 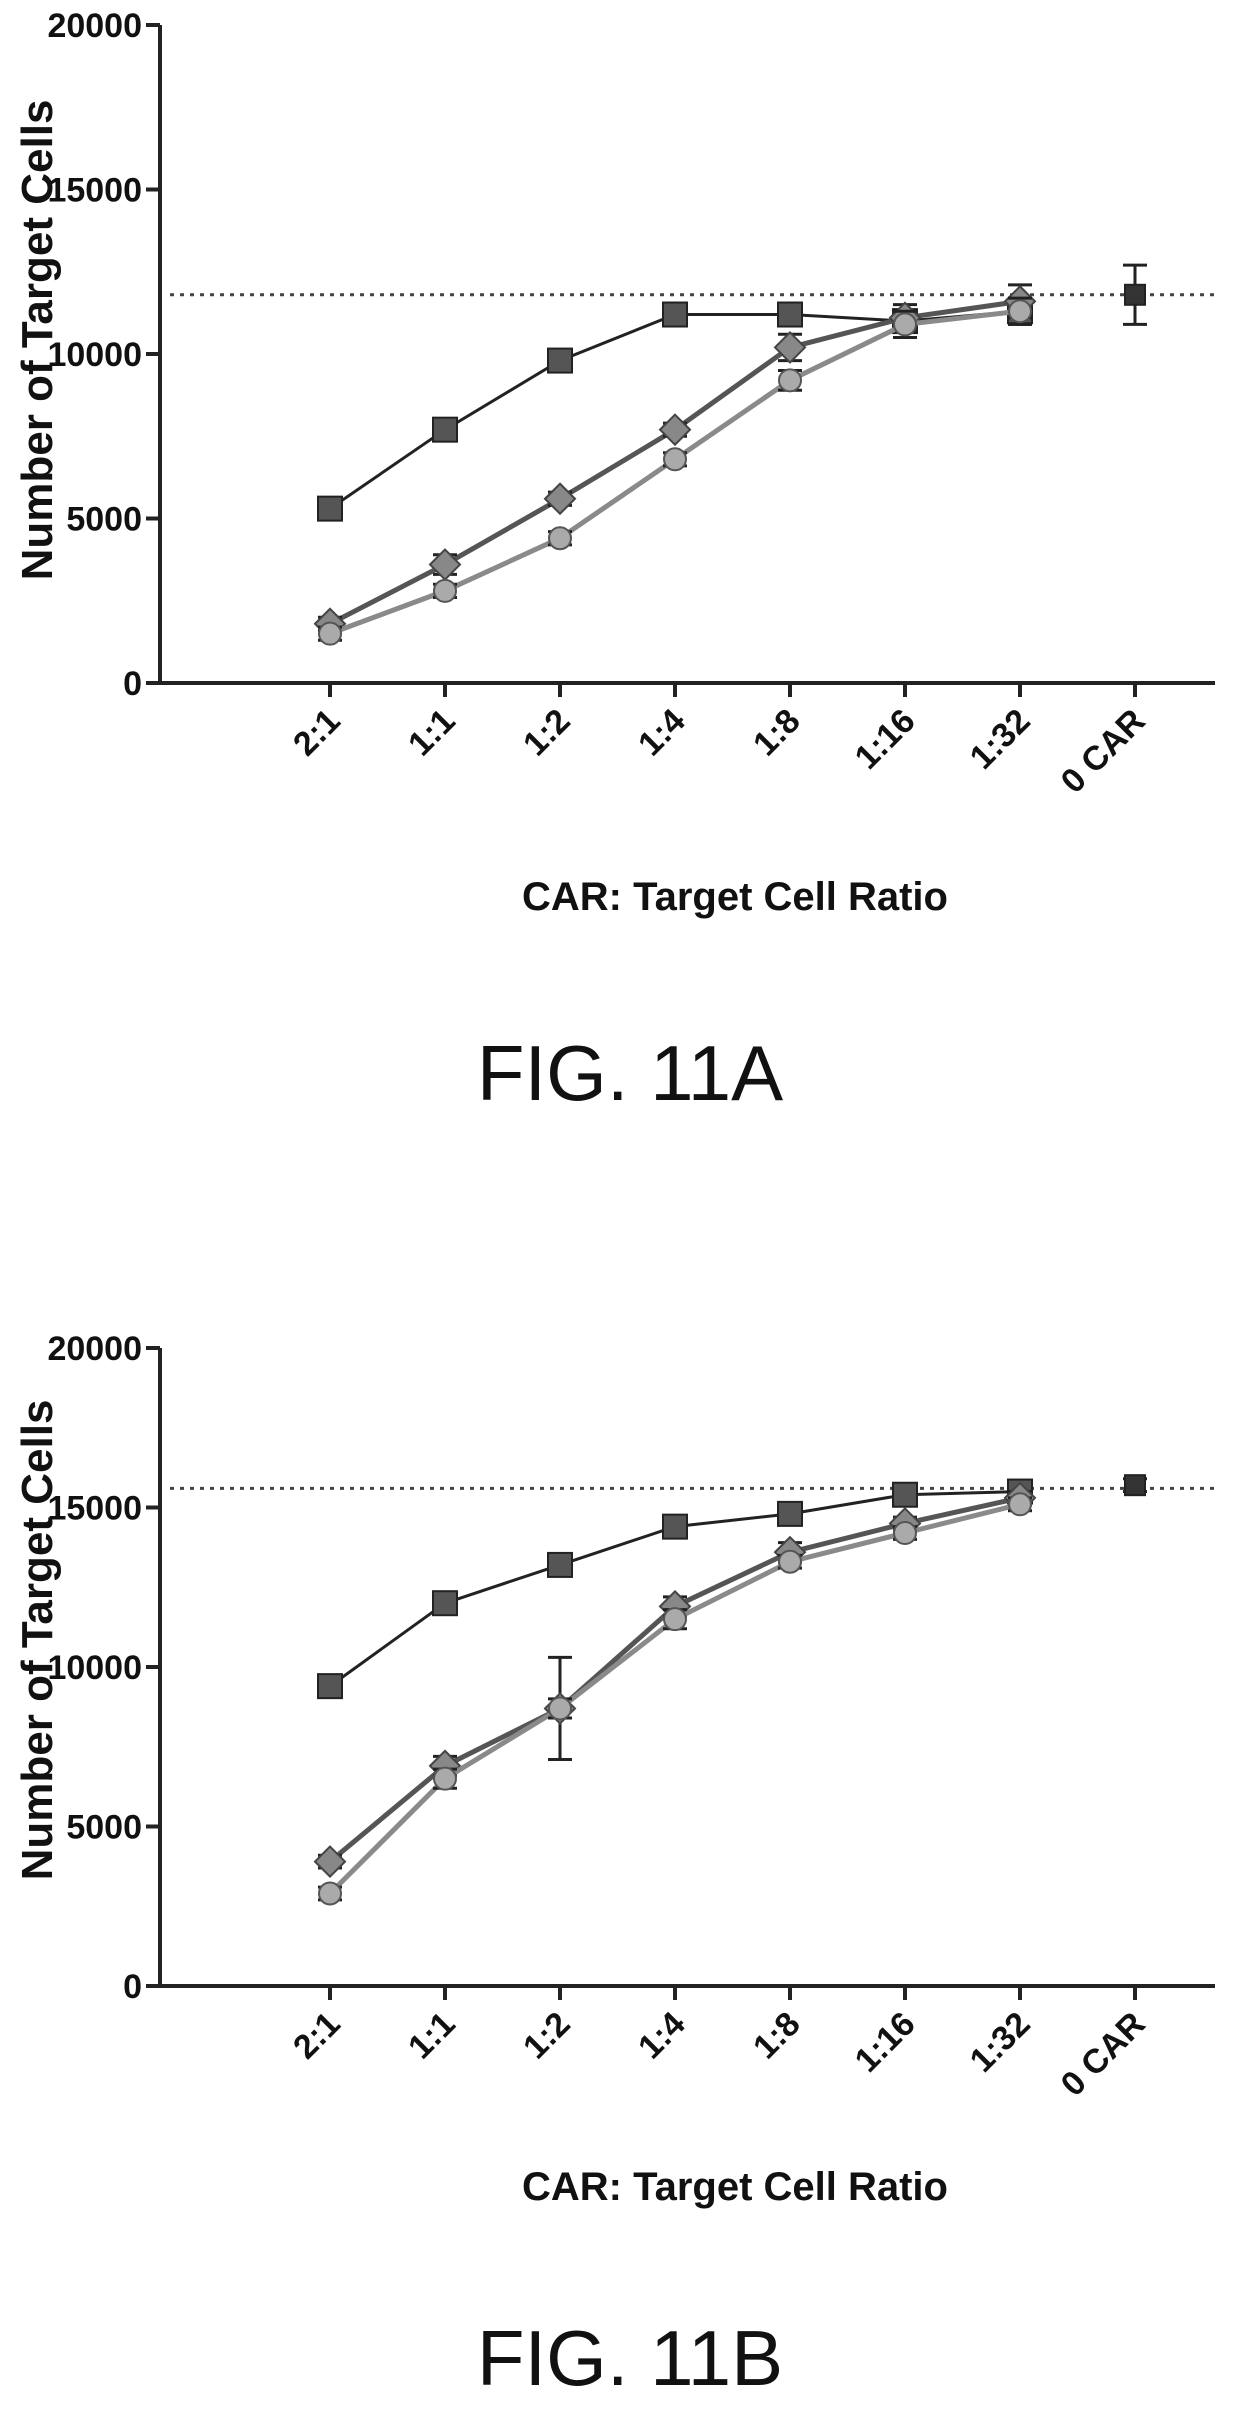 I want to click on series-3-line, so click(x=674, y=1698).